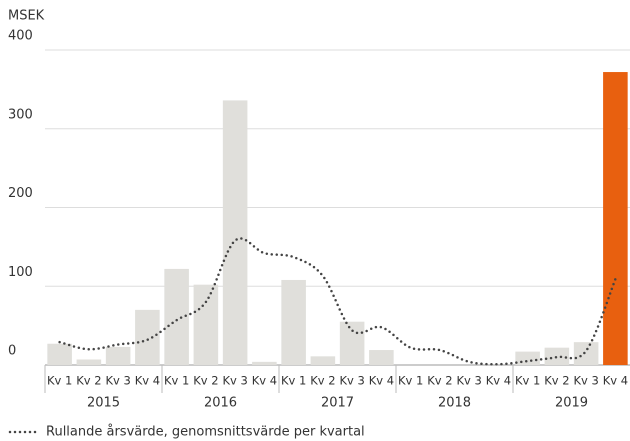  What do you see at coordinates (26, 16) in the screenshot?
I see `y-axis-label: MSEK` at bounding box center [26, 16].